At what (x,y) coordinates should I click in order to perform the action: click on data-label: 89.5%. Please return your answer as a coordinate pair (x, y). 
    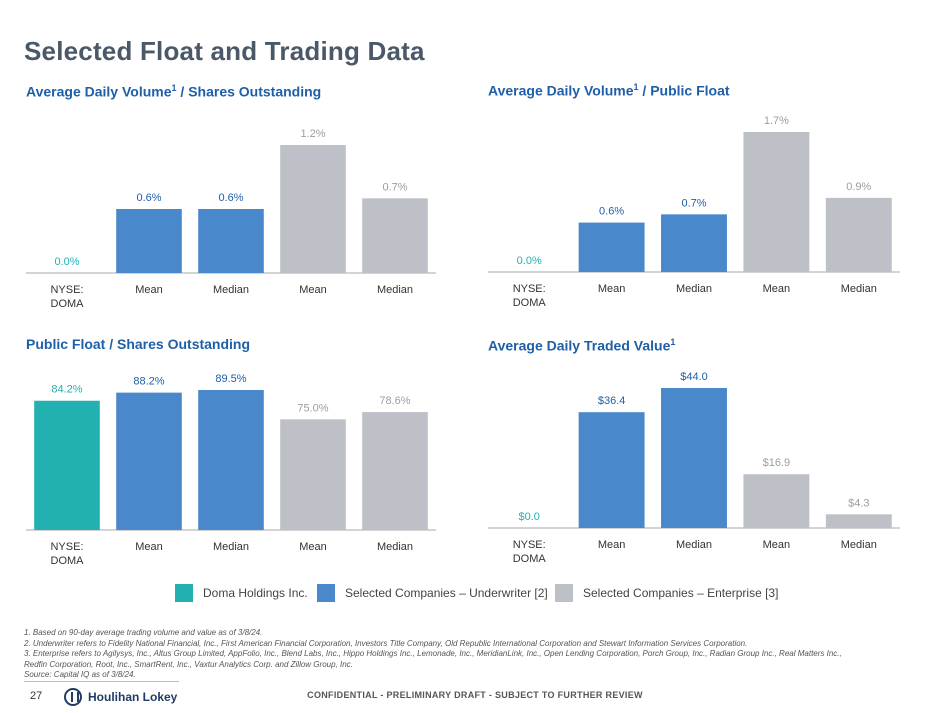
    Looking at the image, I should click on (230, 379).